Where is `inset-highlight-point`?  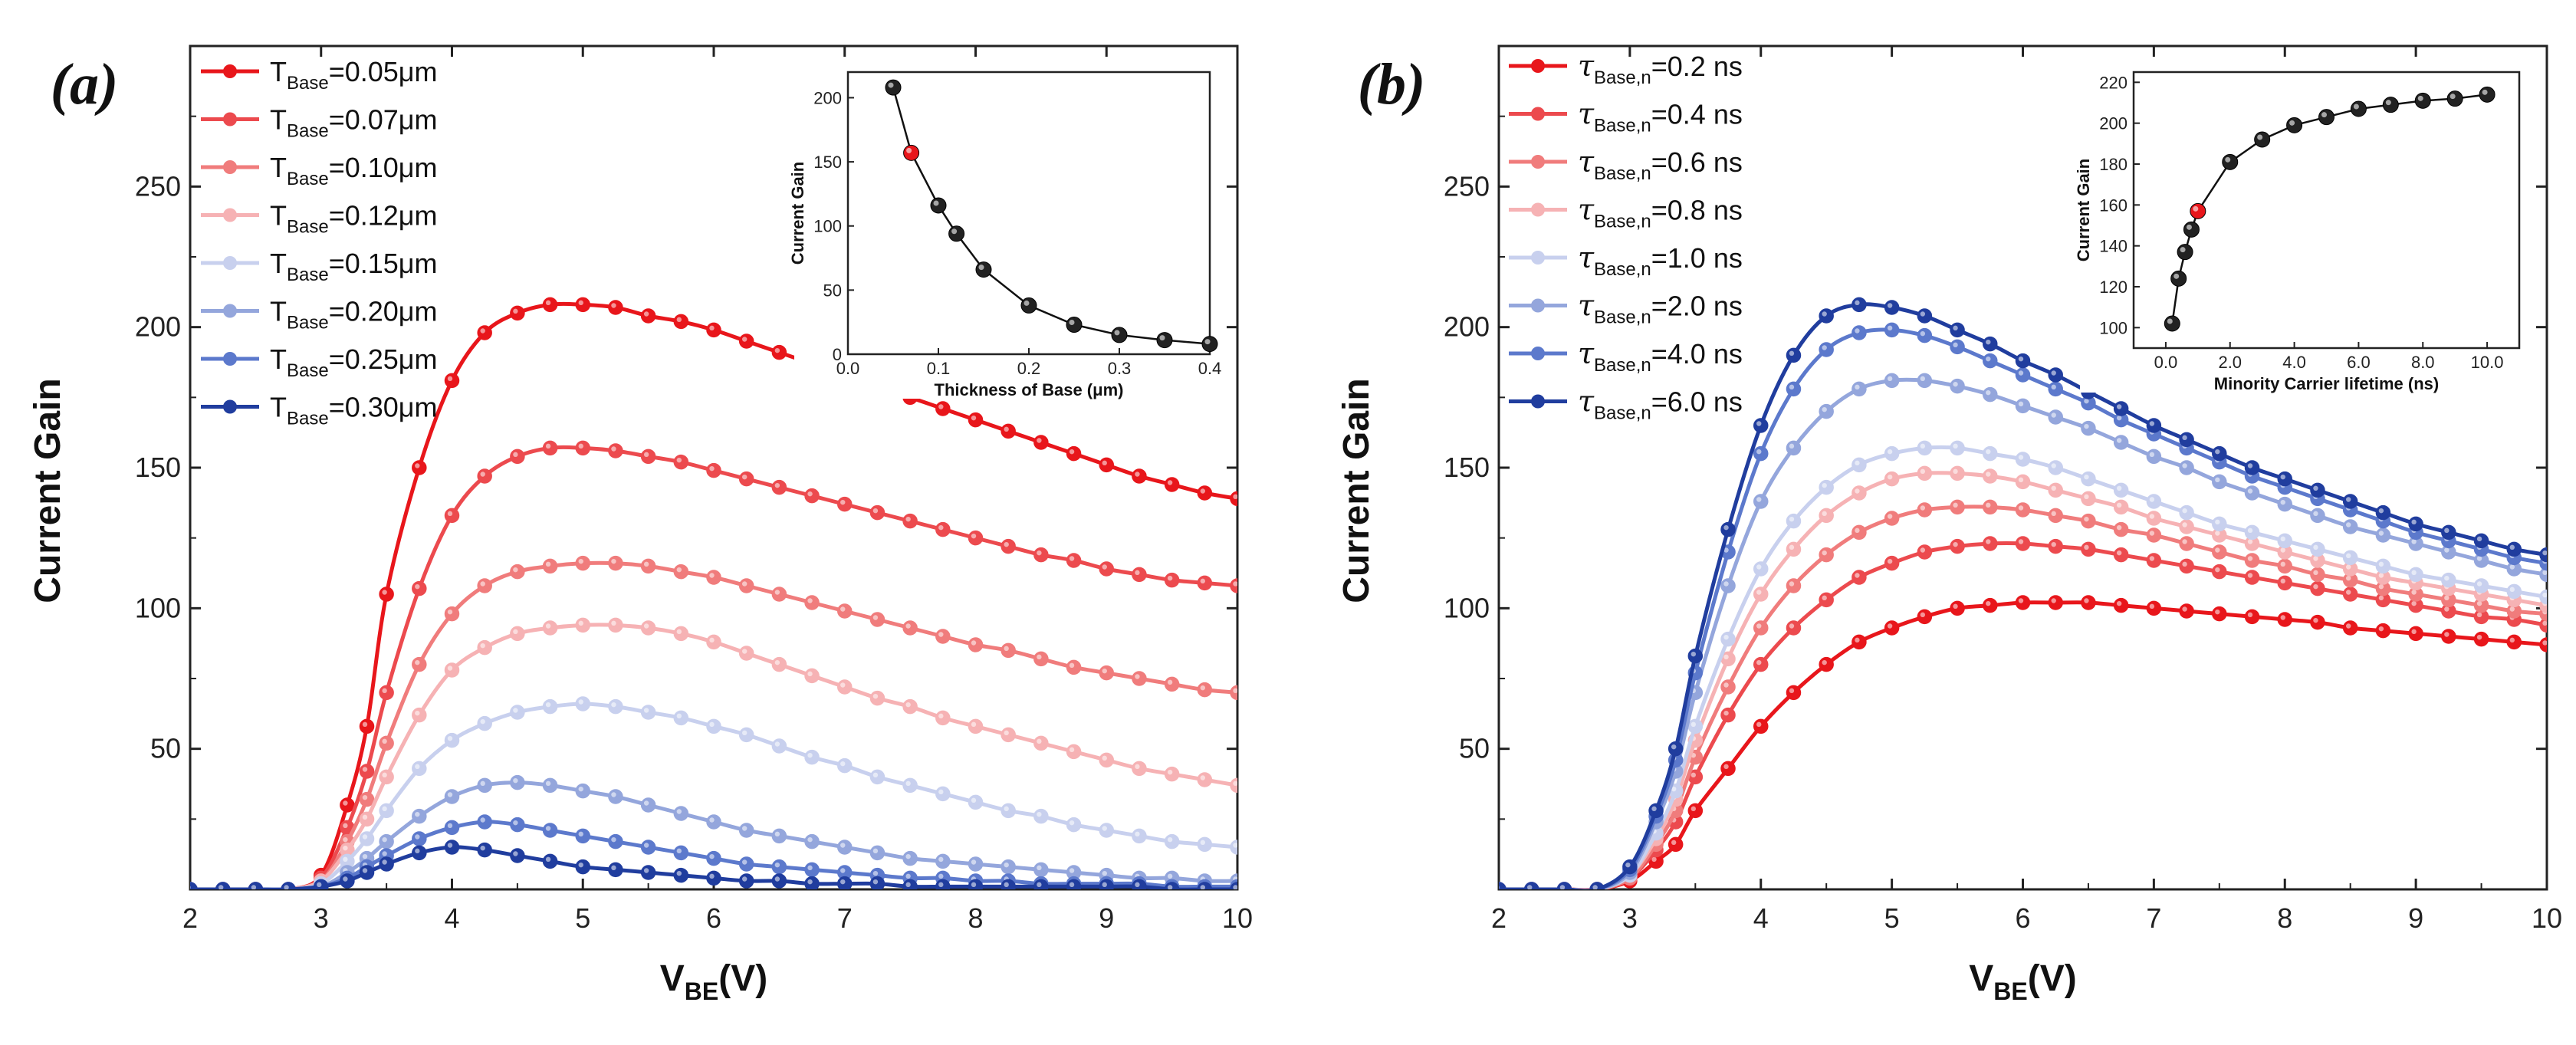 inset-highlight-point is located at coordinates (912, 152).